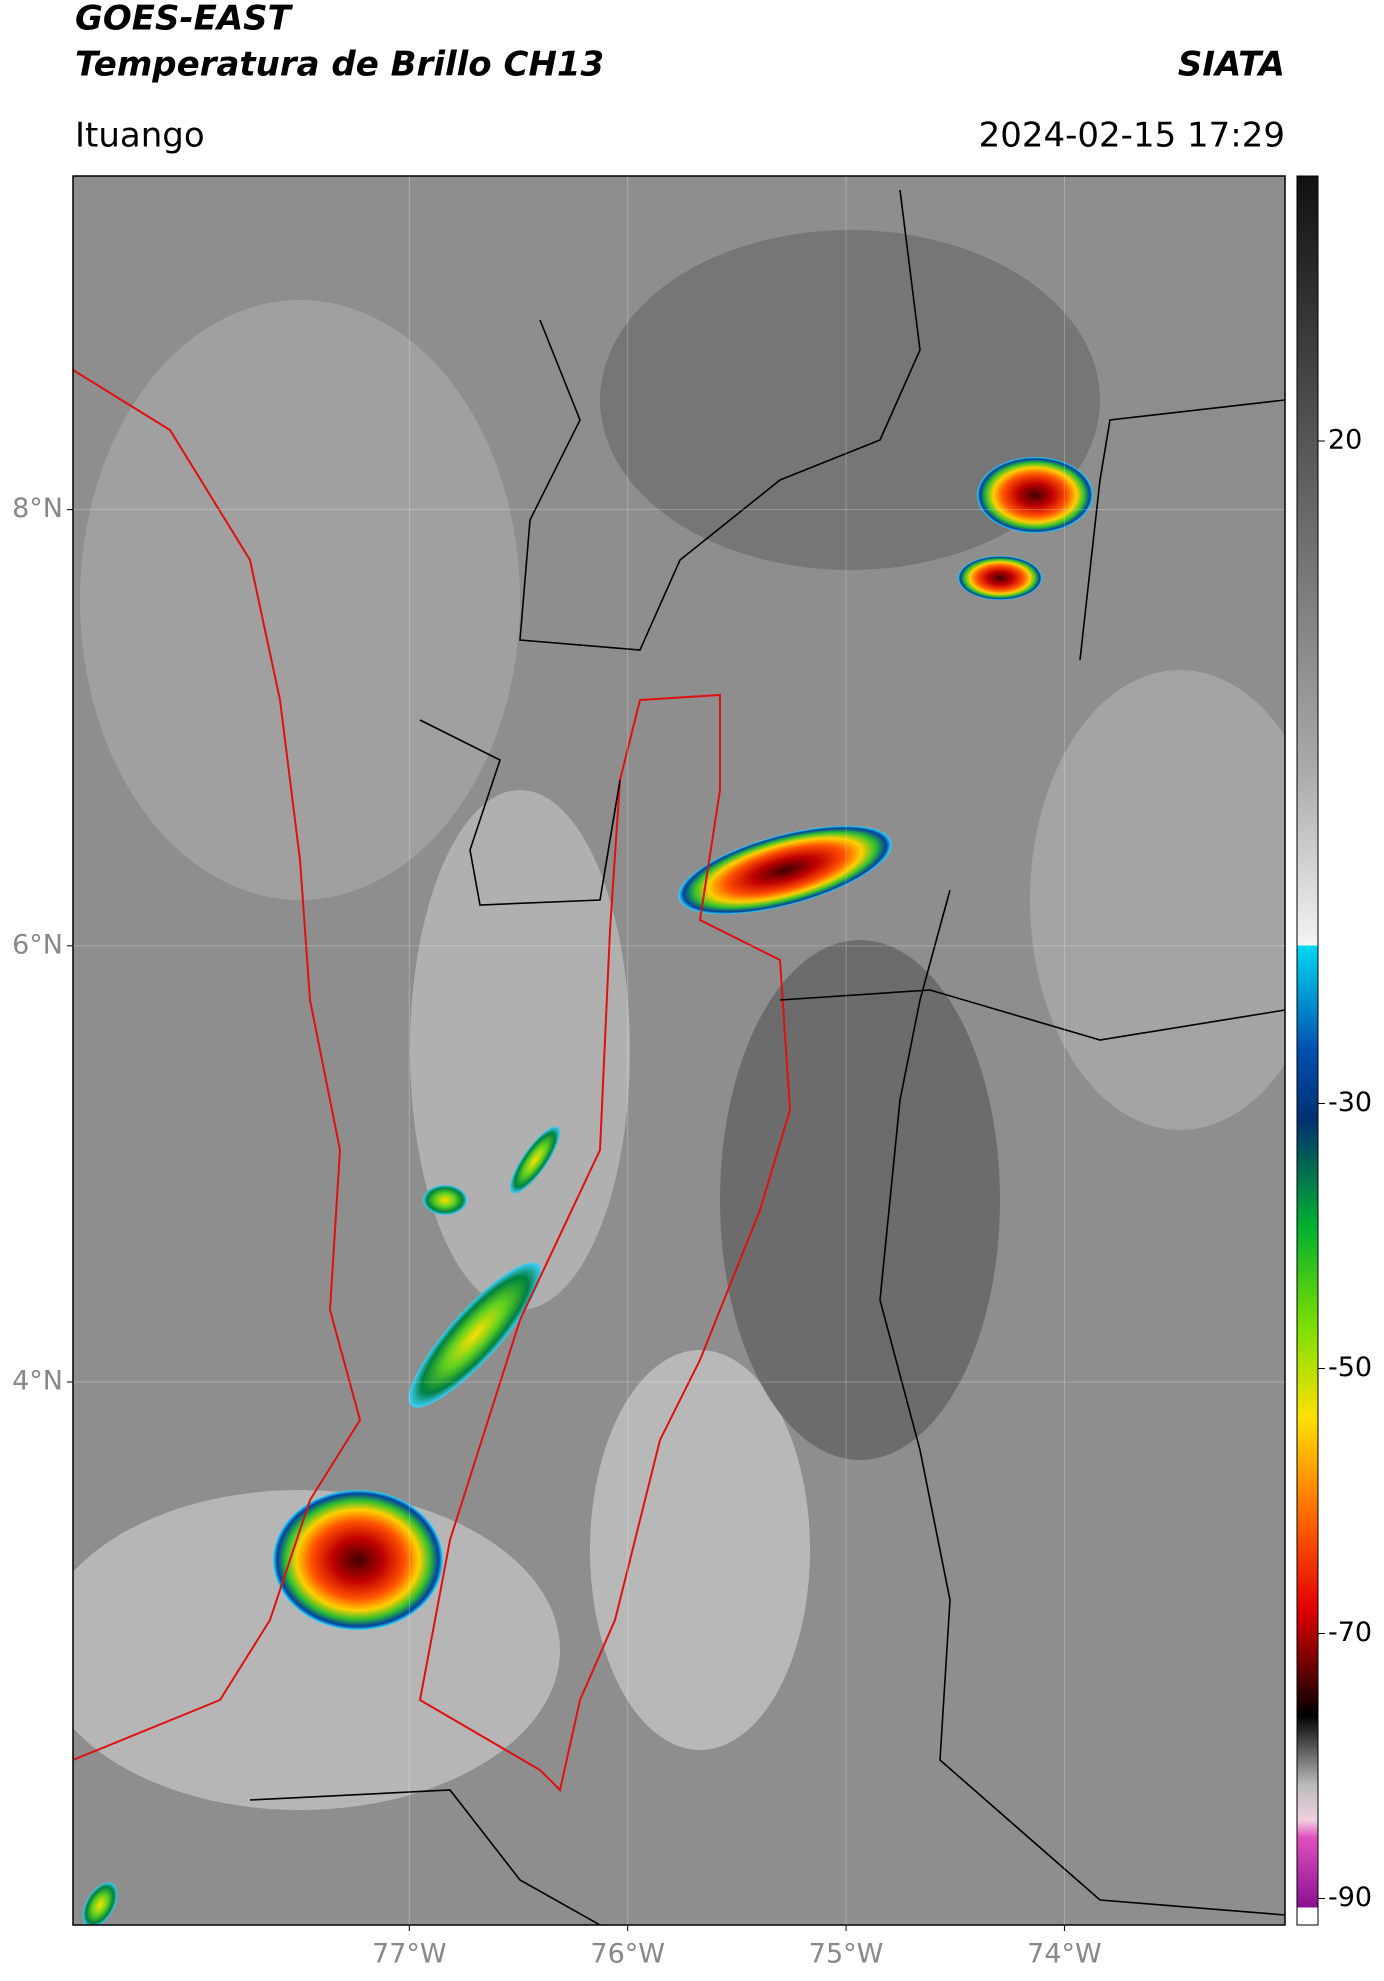 Image resolution: width=1384 pixels, height=1981 pixels. I want to click on title: Temperatura de Brillo CH13, so click(339, 65).